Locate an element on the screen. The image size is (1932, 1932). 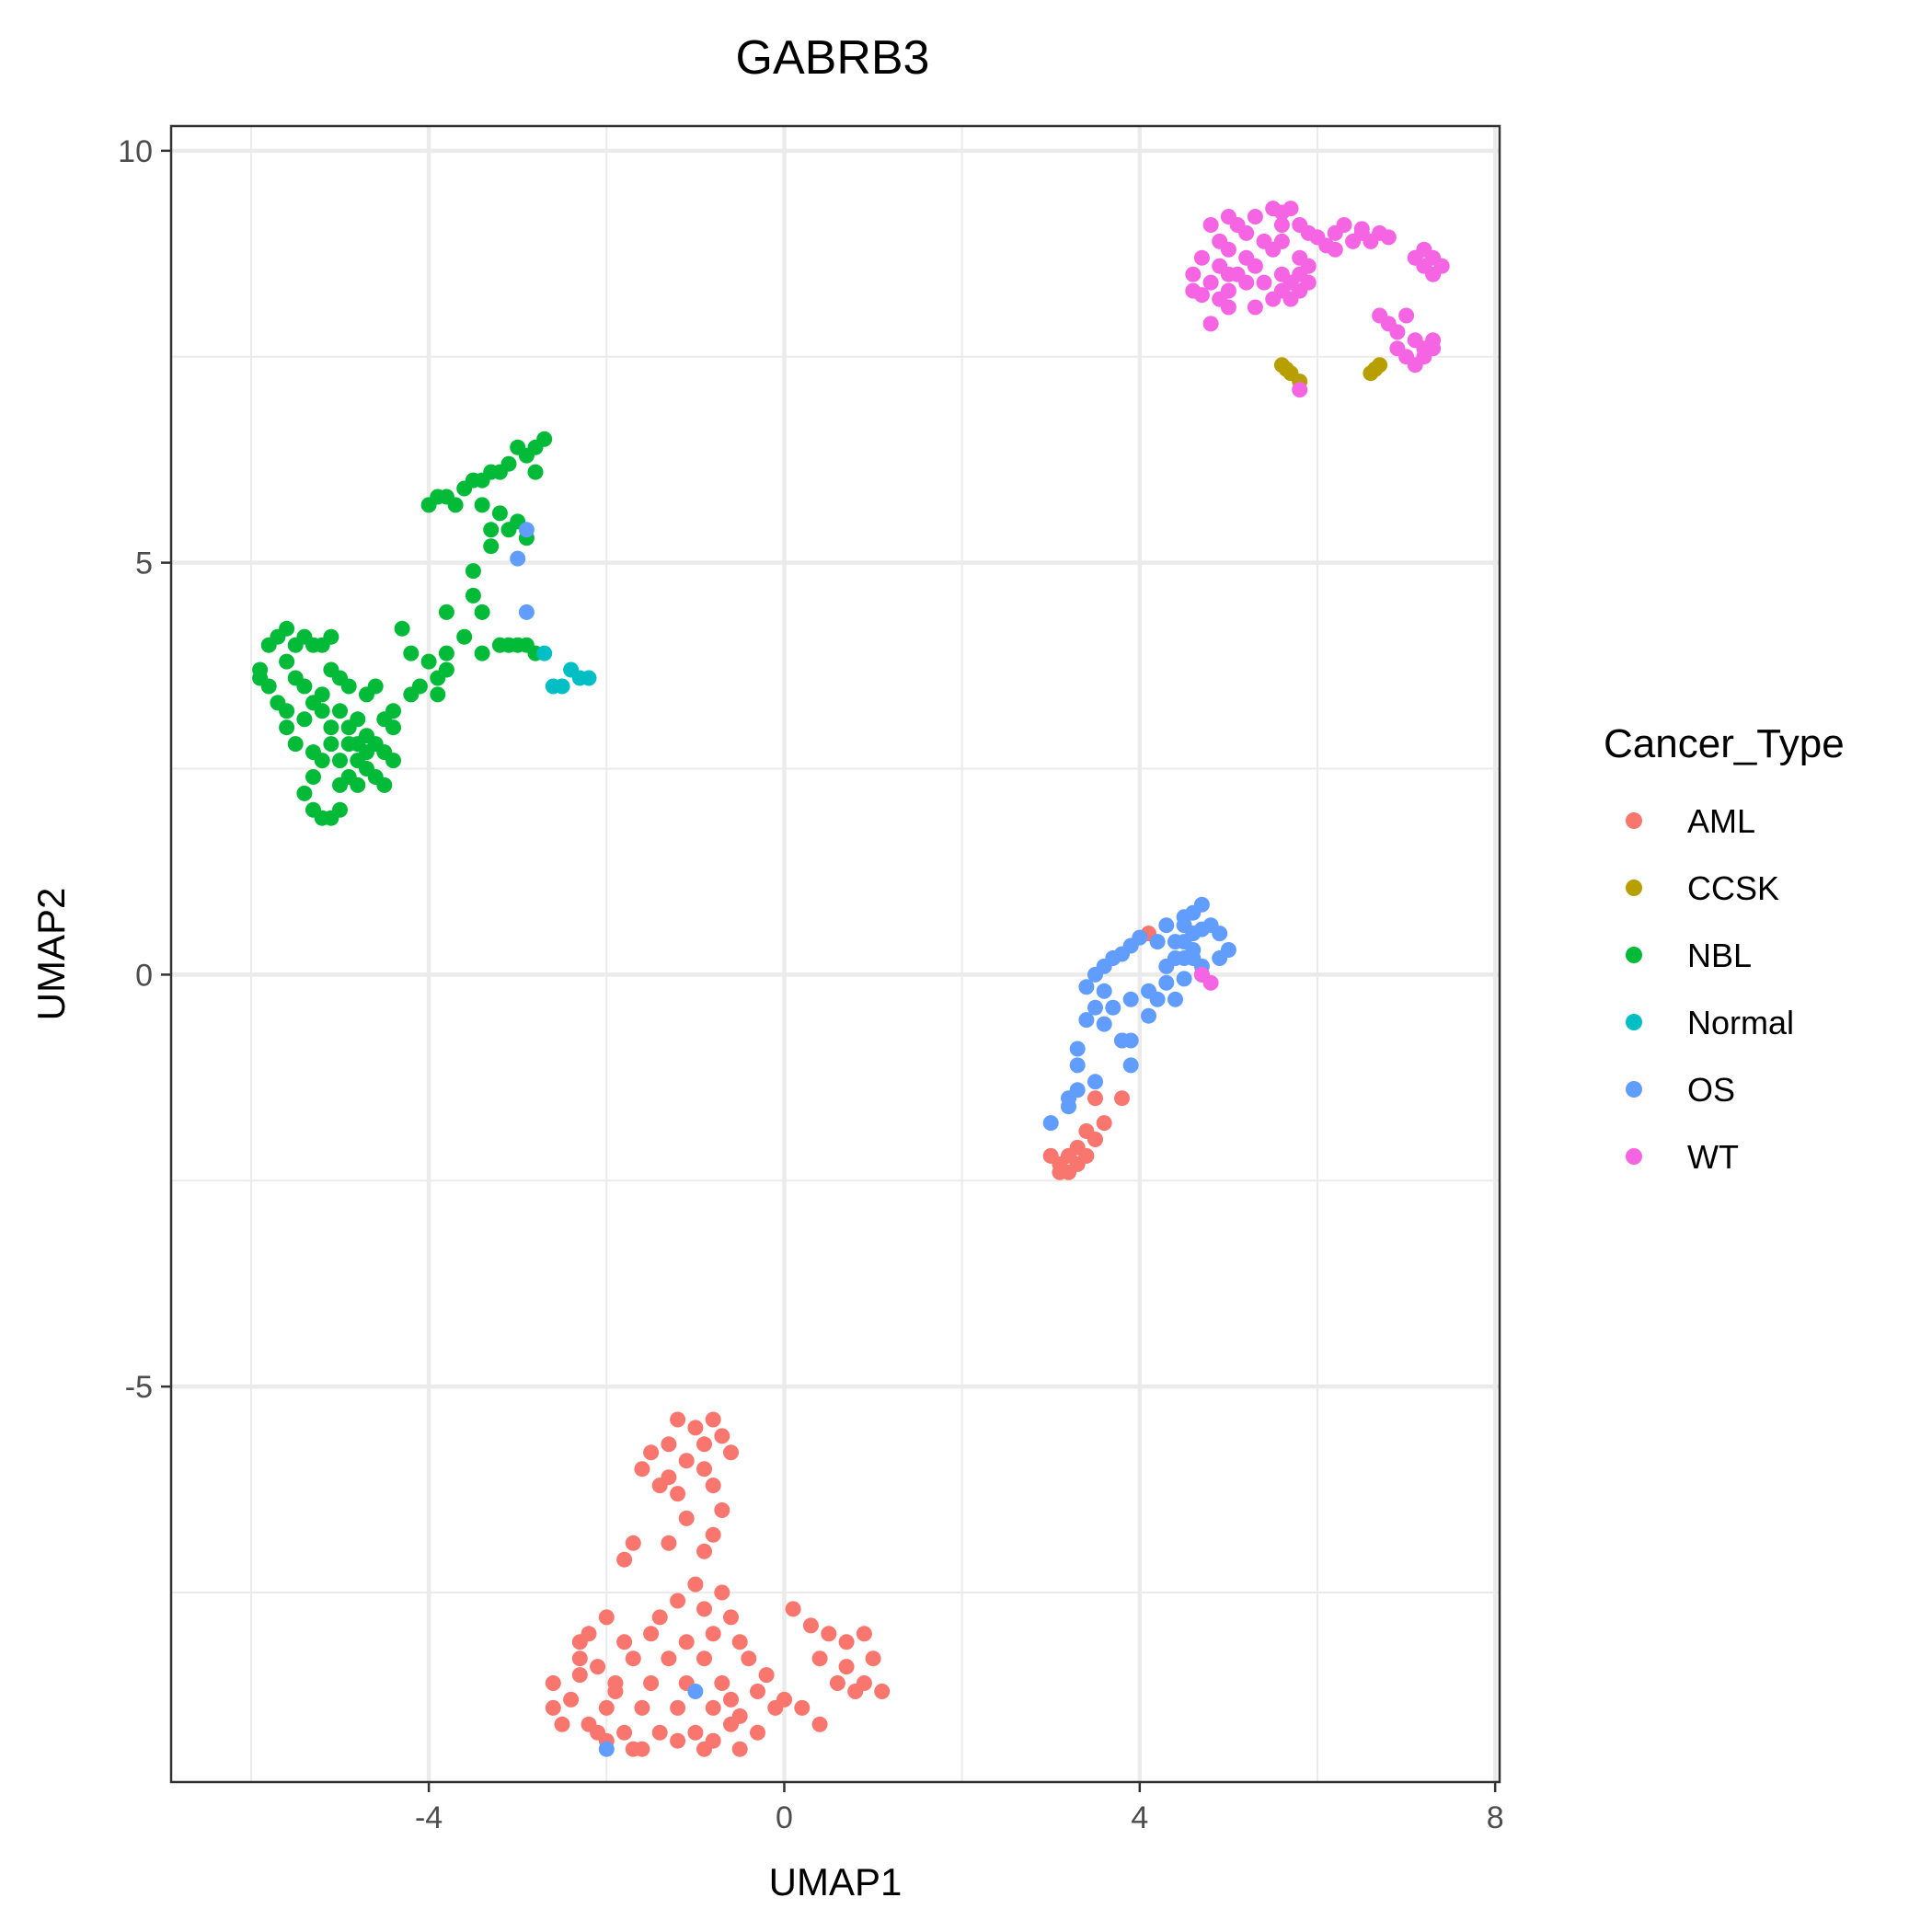
legend-label: AML is located at coordinates (1721, 821).